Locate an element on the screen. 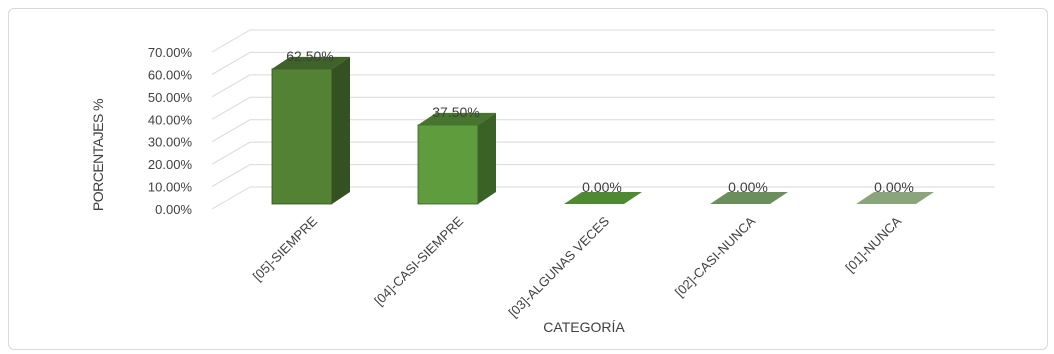  category-label: [02]-CASI-NUNCA is located at coordinates (715, 256).